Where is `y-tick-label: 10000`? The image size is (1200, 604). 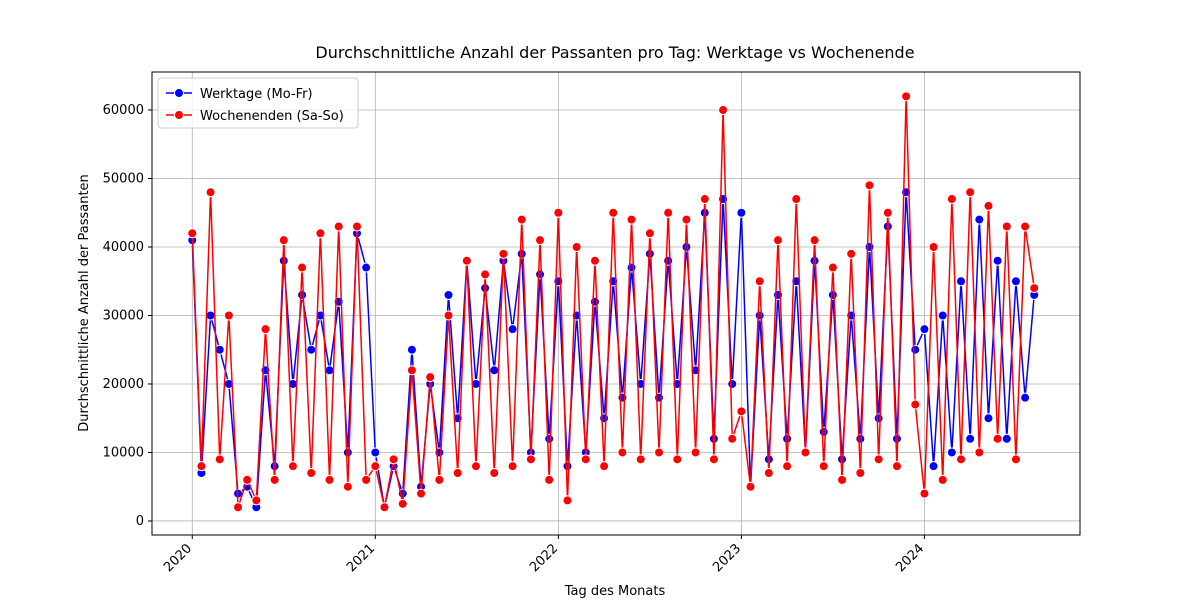 y-tick-label: 10000 is located at coordinates (123, 452).